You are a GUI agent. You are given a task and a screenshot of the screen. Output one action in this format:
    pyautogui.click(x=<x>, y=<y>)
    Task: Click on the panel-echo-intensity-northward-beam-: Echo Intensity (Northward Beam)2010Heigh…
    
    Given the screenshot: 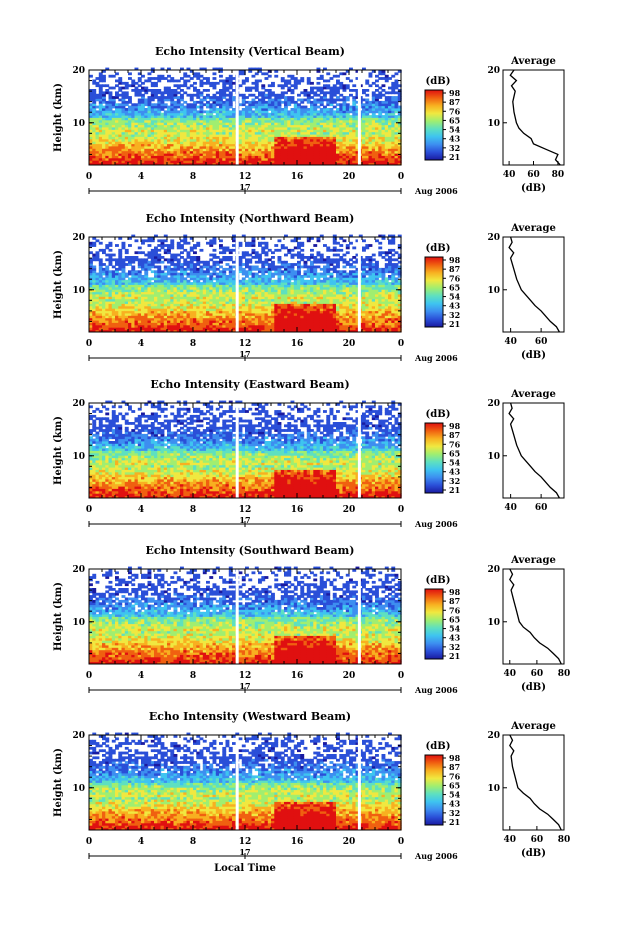 What is the action you would take?
    pyautogui.click(x=309, y=287)
    